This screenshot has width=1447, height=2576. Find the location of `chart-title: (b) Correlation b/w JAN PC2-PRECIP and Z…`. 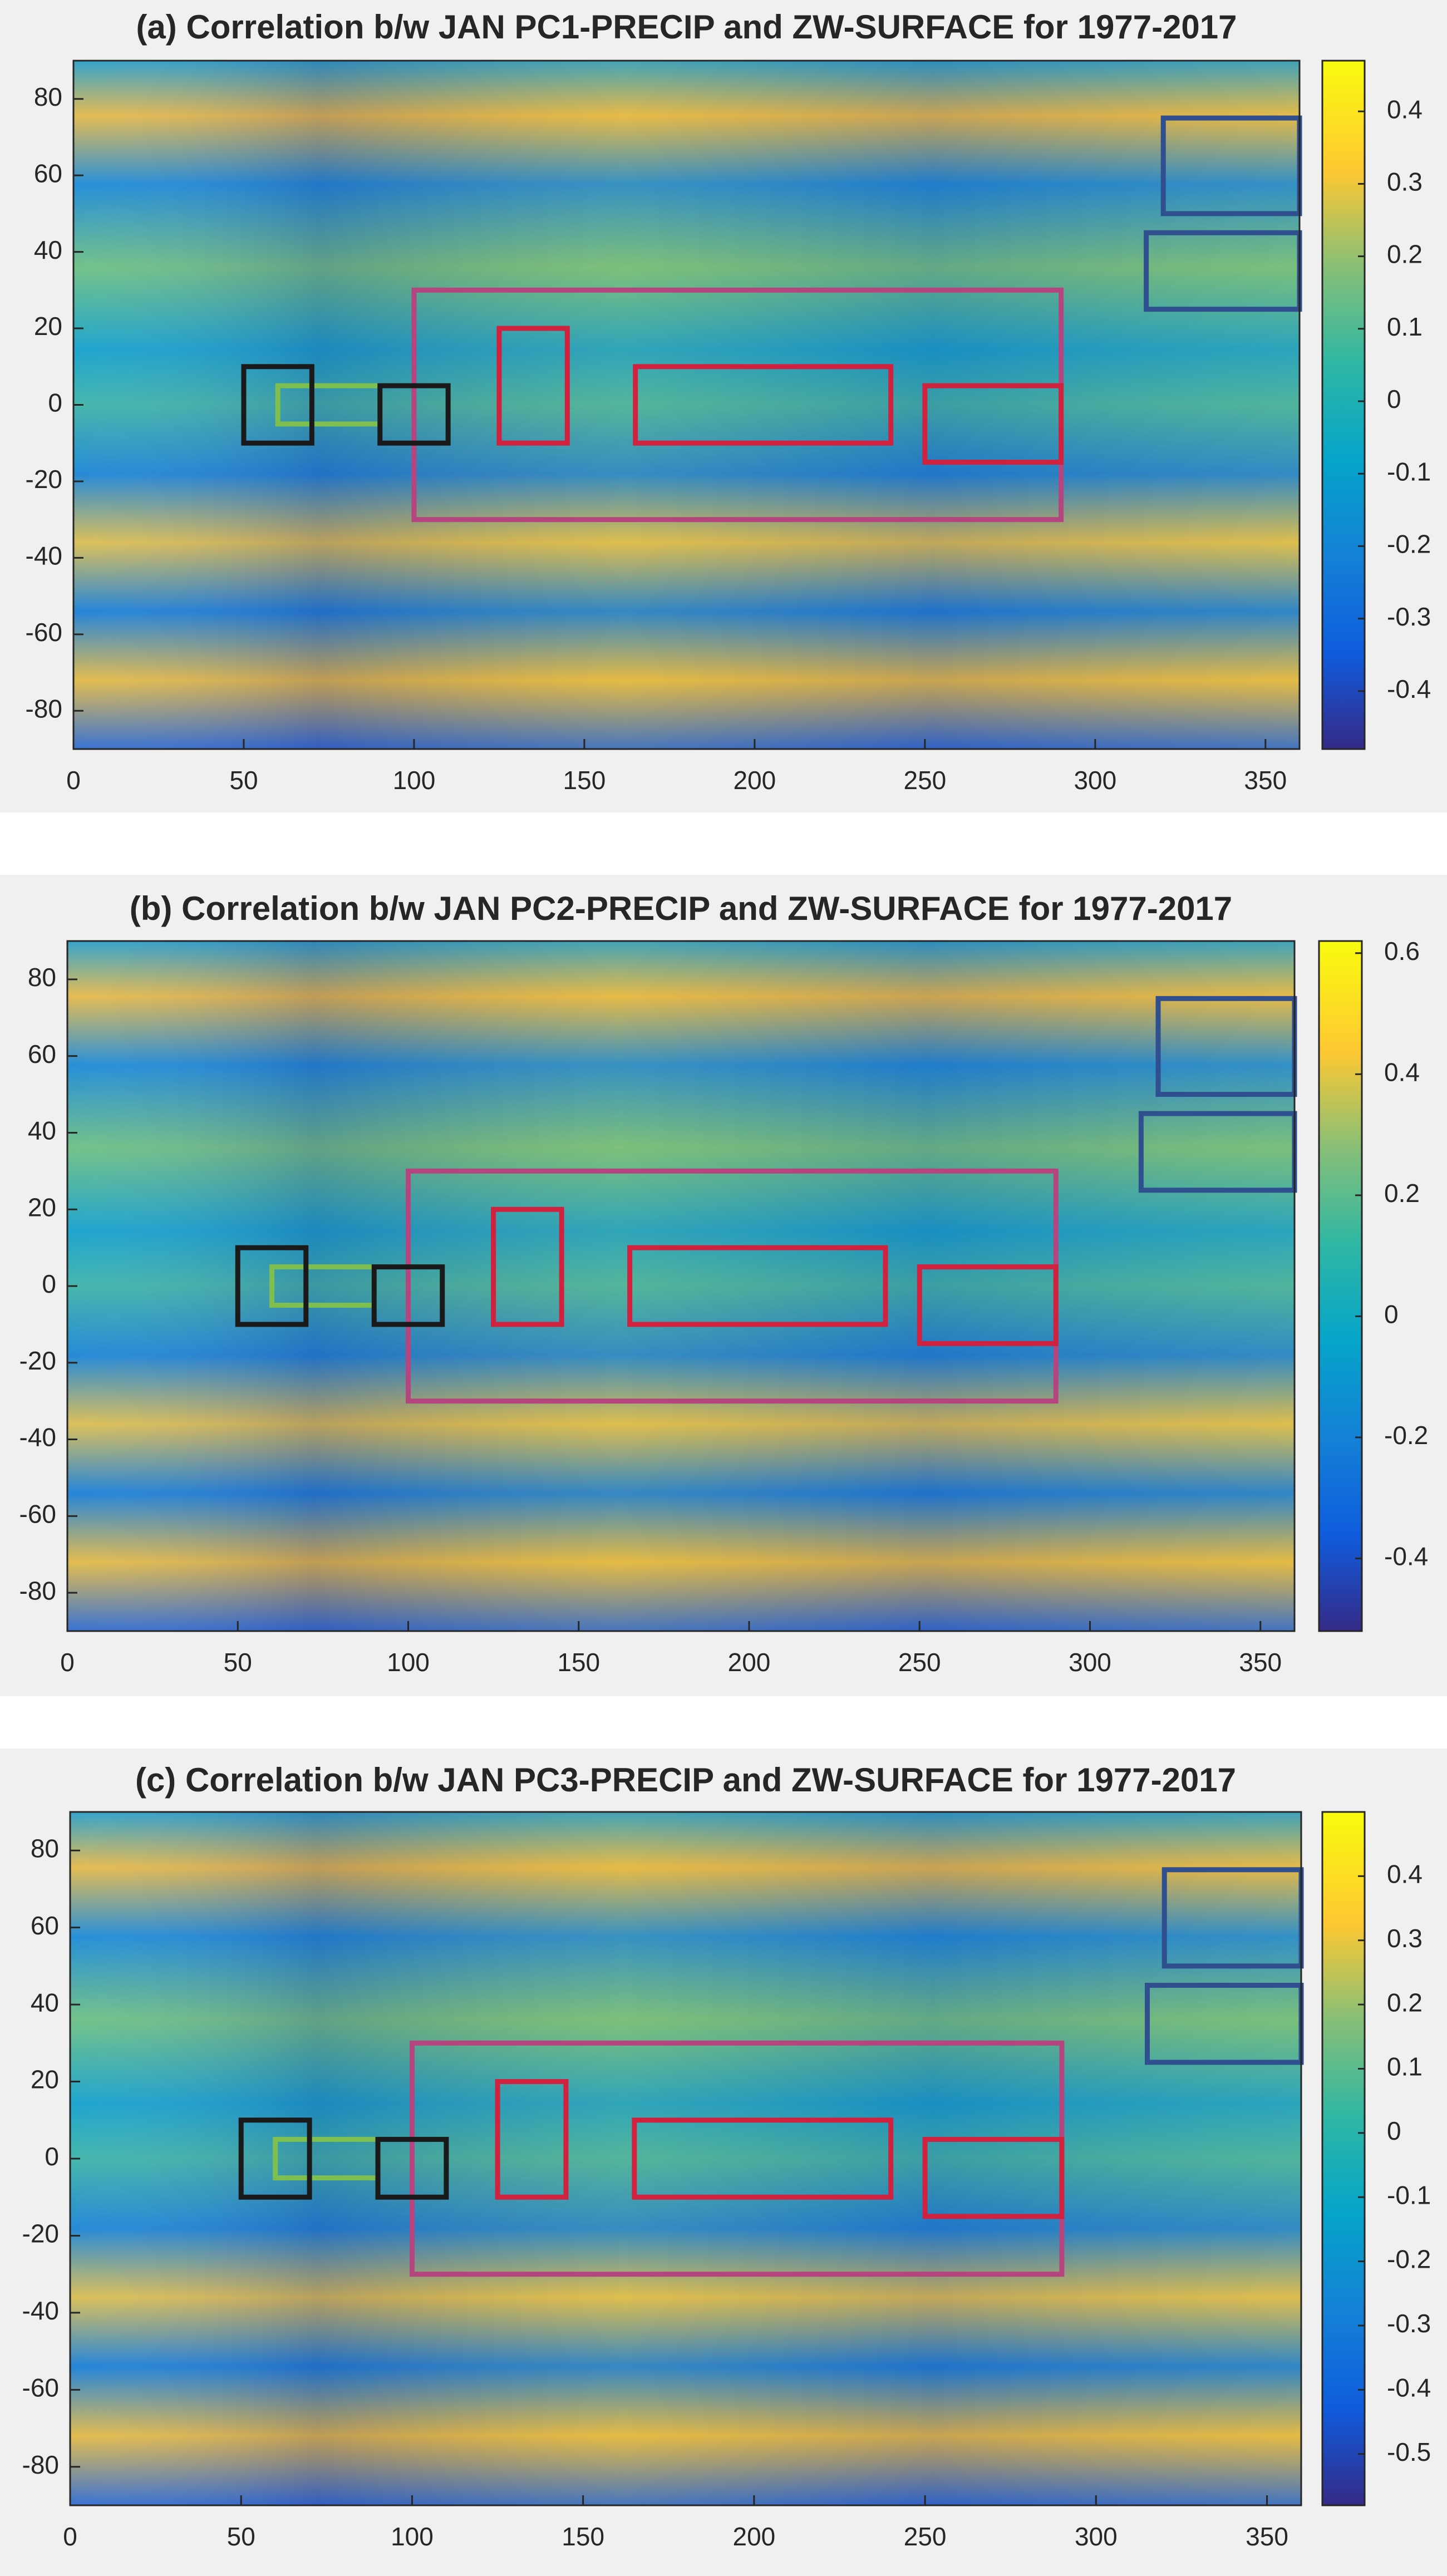

chart-title: (b) Correlation b/w JAN PC2-PRECIP and Z… is located at coordinates (681, 908).